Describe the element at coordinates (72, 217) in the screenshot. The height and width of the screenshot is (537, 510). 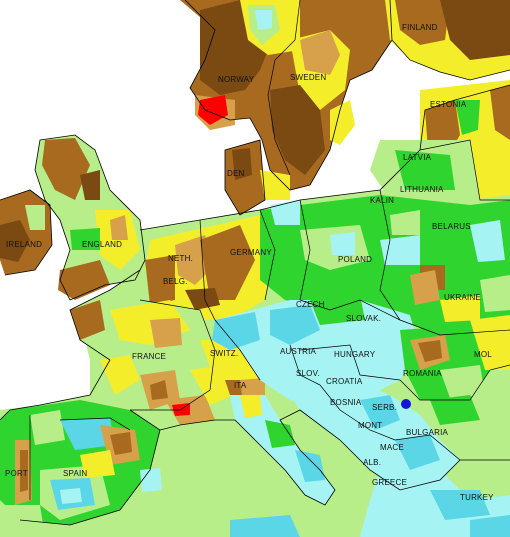
I see `british-isles-region` at that location.